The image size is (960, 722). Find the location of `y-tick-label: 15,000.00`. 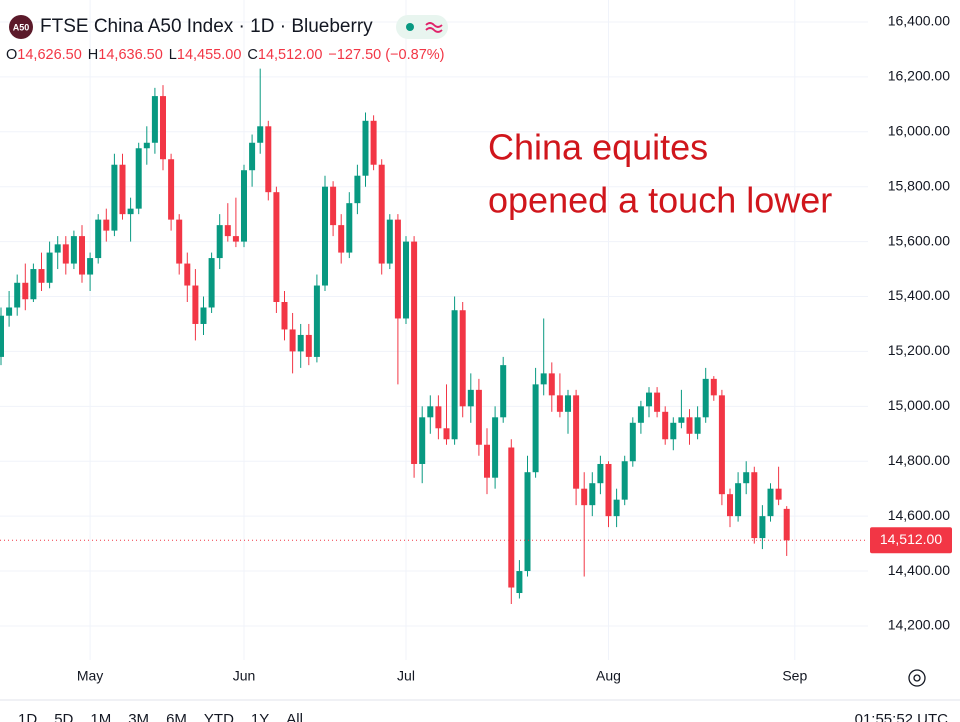

y-tick-label: 15,000.00 is located at coordinates (919, 405).